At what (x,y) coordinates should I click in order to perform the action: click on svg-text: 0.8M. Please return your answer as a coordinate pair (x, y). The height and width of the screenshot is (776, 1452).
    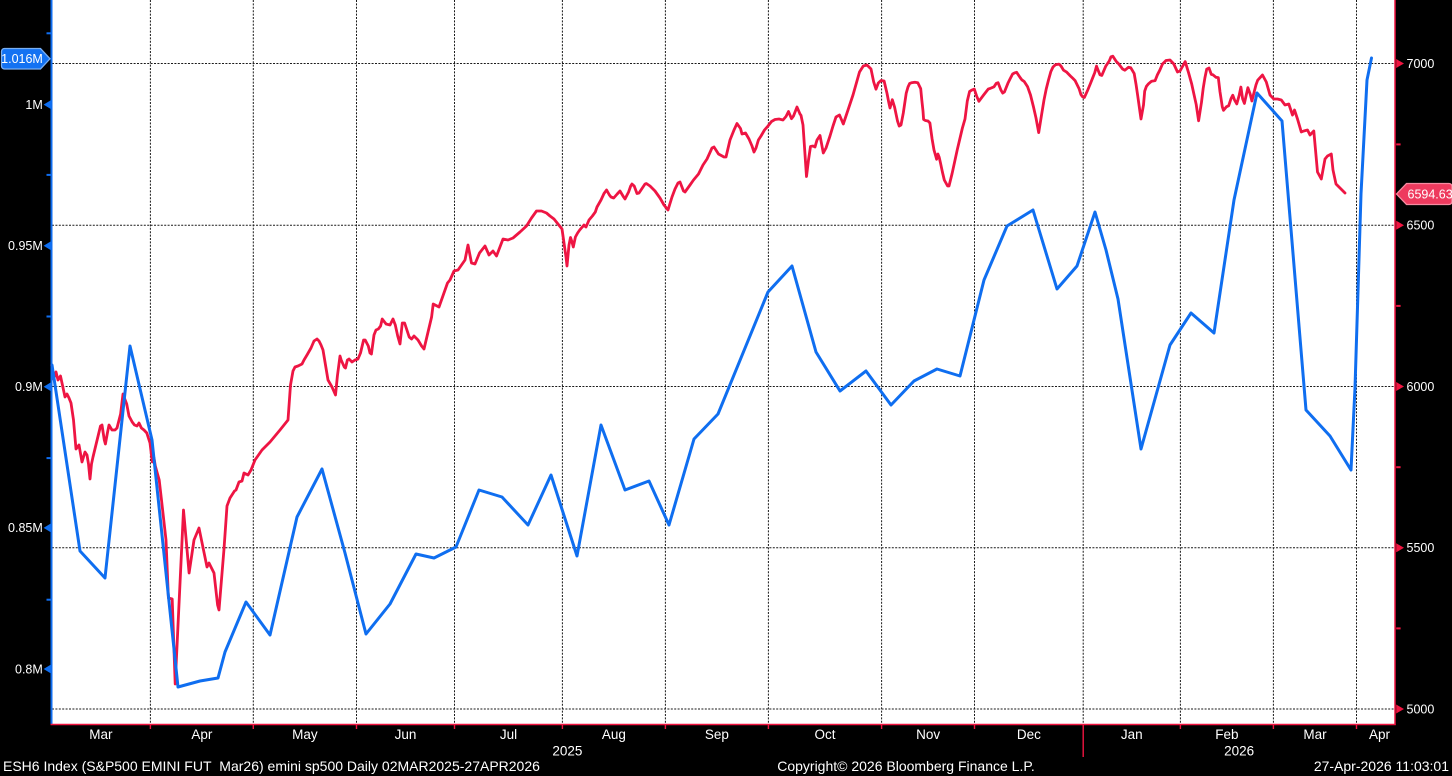
    Looking at the image, I should click on (29, 669).